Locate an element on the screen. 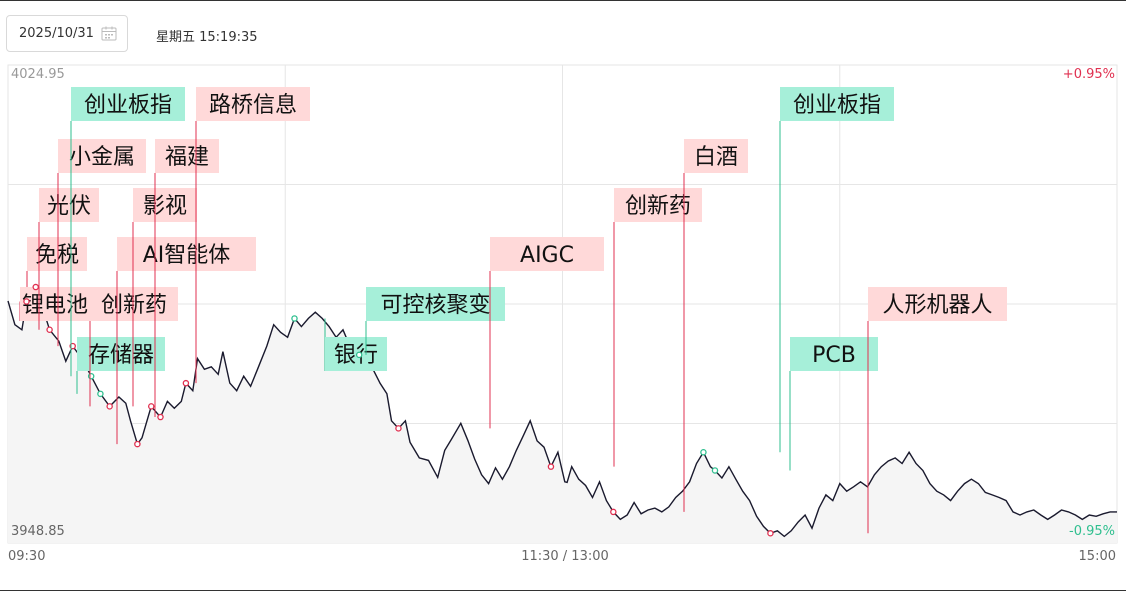 Image resolution: width=1126 pixels, height=603 pixels. annotation-10: 路桥信息 is located at coordinates (246, 237).